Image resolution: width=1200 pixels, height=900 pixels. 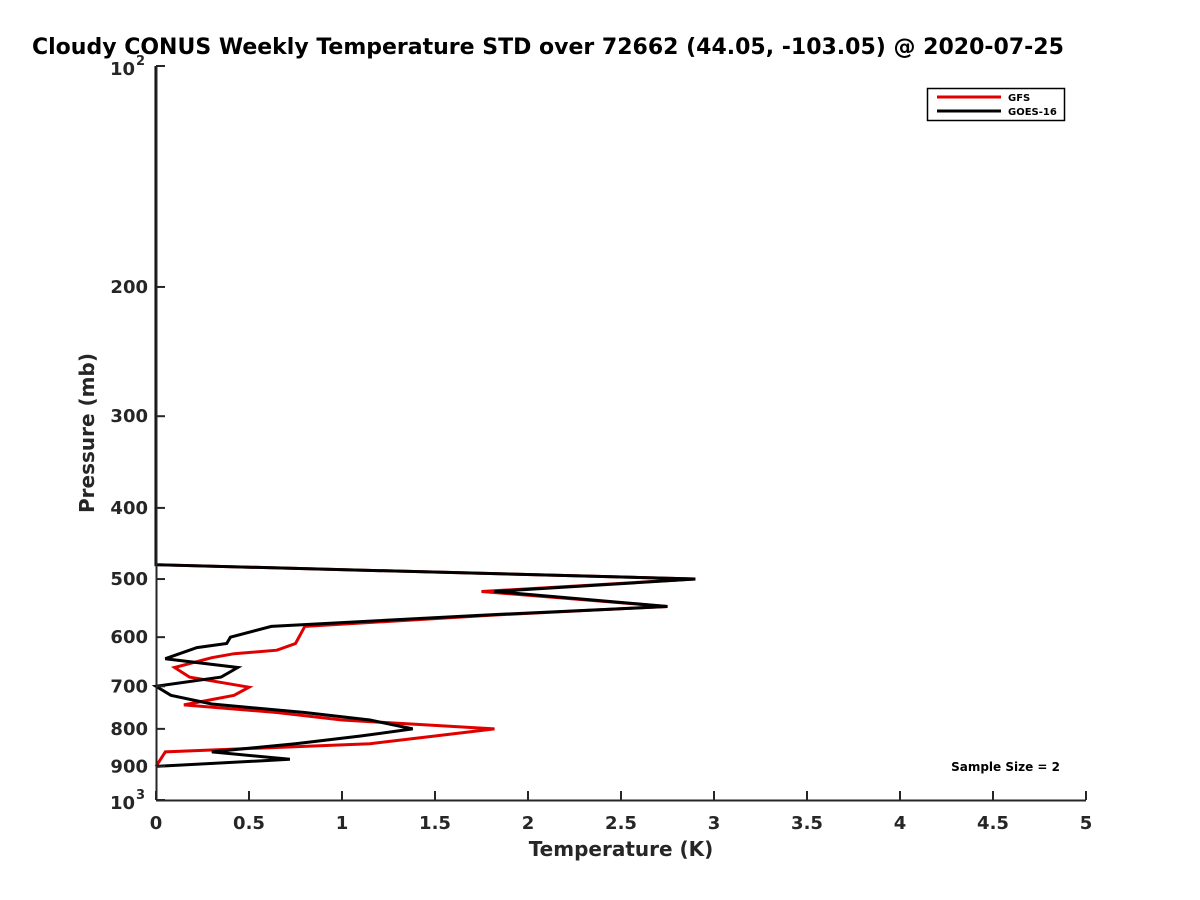 I want to click on y-tick-label: 400, so click(x=129, y=508).